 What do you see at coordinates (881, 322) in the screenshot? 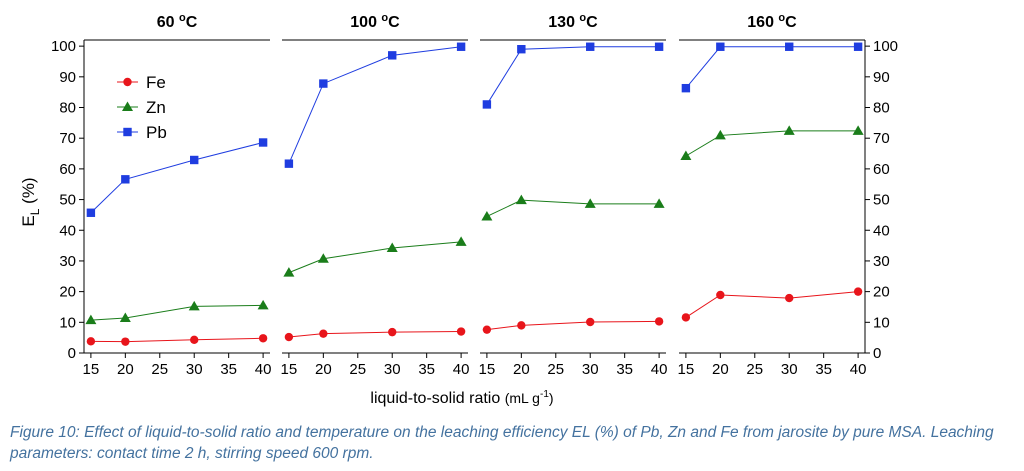
I see `y-tick-label: 10` at bounding box center [881, 322].